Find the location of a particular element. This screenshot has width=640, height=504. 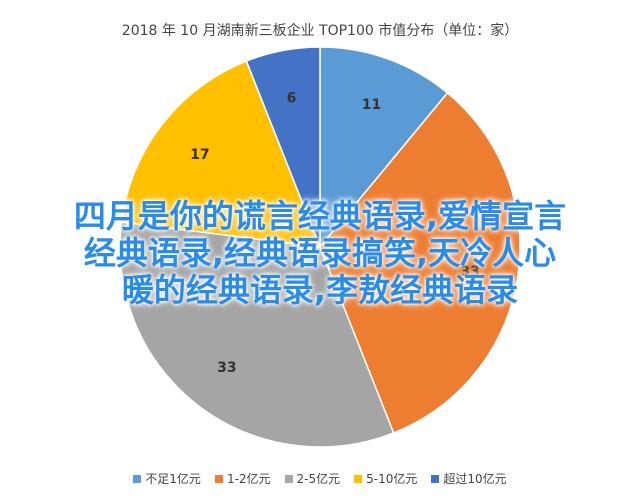

legend-label: 5-10亿元 is located at coordinates (392, 479).